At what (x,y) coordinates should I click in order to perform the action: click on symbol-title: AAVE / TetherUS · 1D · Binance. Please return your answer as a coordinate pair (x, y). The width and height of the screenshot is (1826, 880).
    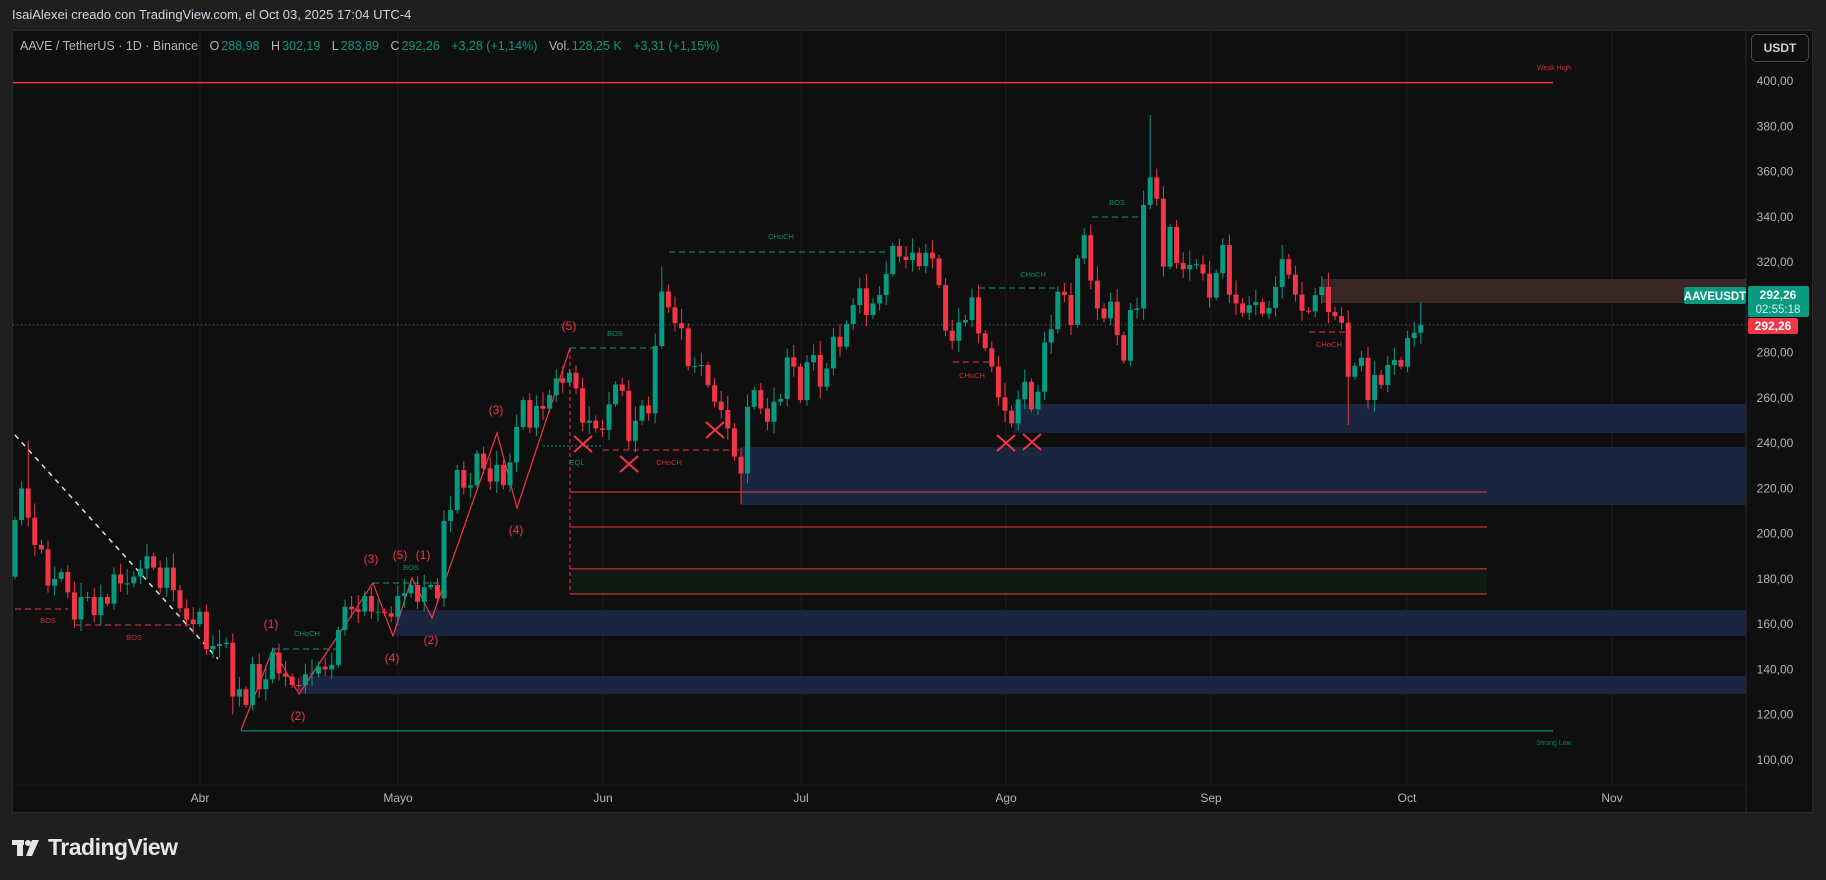
    Looking at the image, I should click on (109, 46).